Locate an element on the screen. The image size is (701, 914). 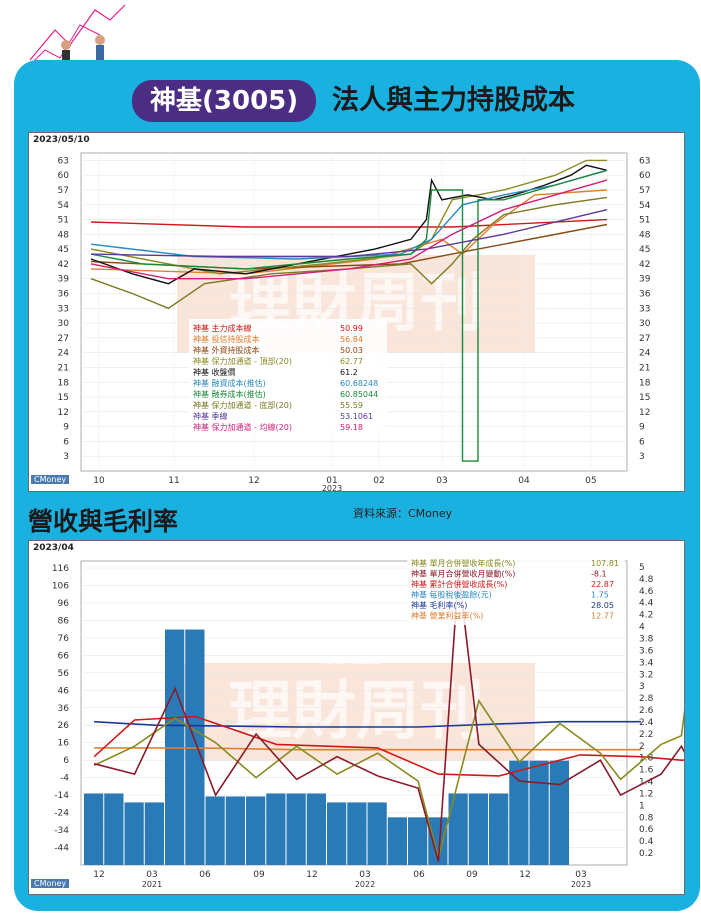
y-tick-left: 26 is located at coordinates (64, 726).